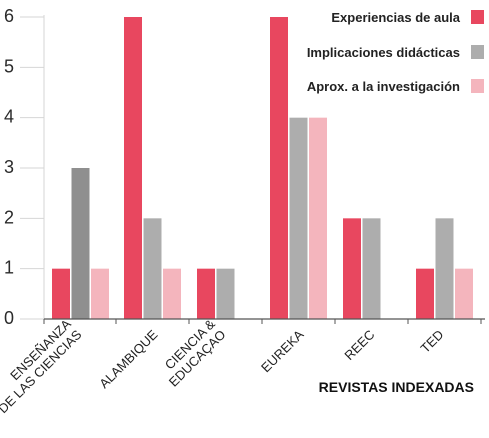 The height and width of the screenshot is (438, 489). Describe the element at coordinates (9, 167) in the screenshot. I see `y-tick-label: 3` at that location.